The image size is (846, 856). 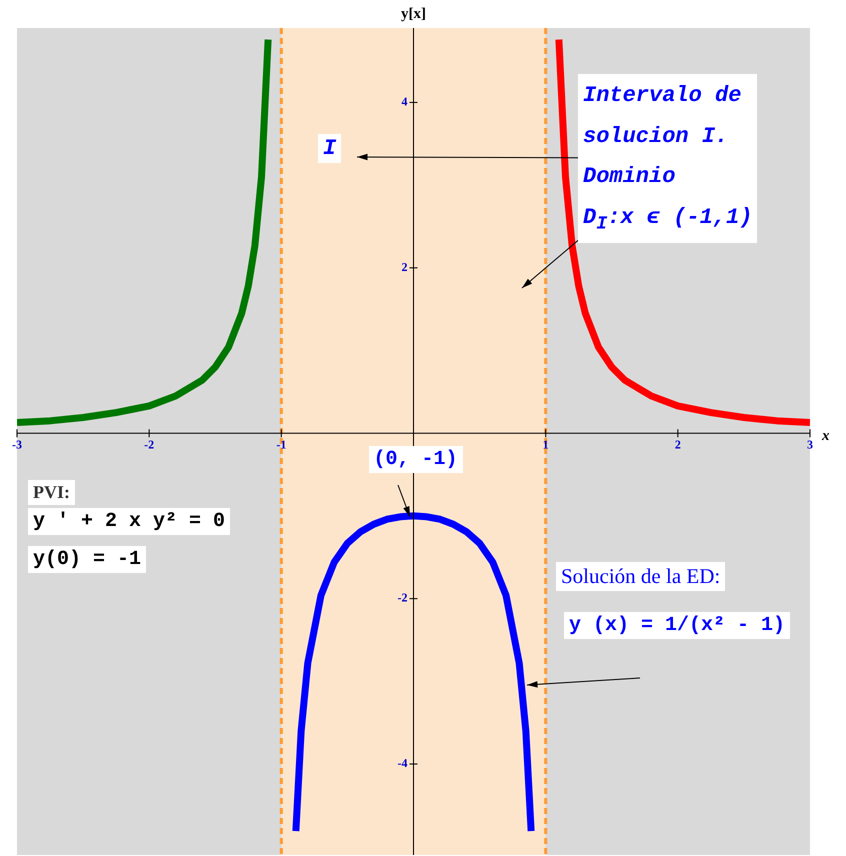 What do you see at coordinates (87, 559) in the screenshot?
I see `annotation: y(0) = -1` at bounding box center [87, 559].